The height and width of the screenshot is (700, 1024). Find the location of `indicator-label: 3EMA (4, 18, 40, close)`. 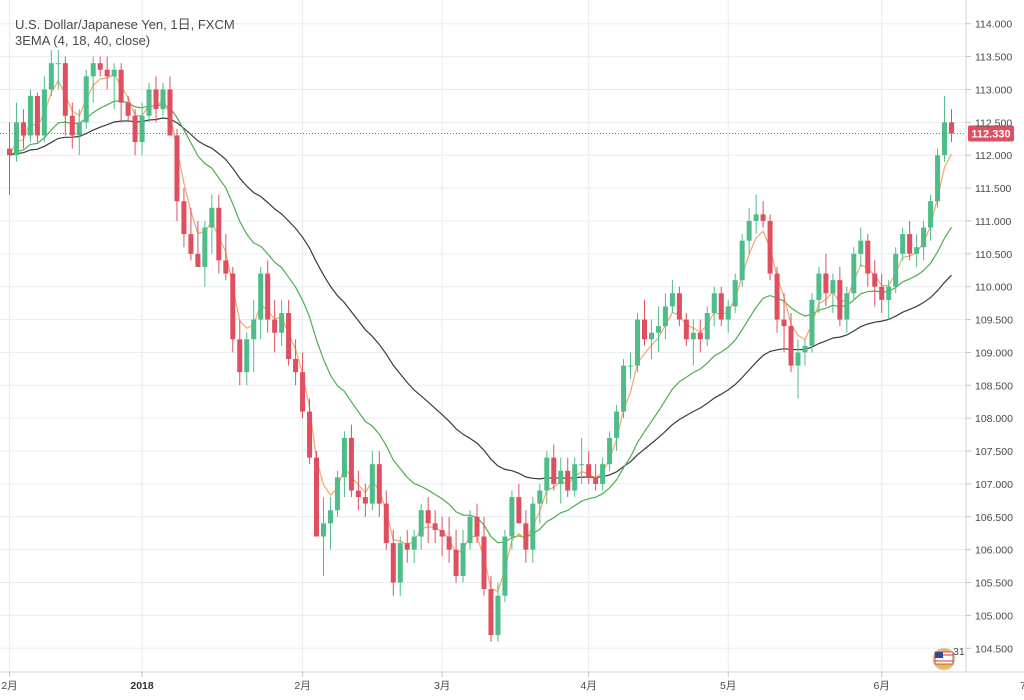

indicator-label: 3EMA (4, 18, 40, close) is located at coordinates (83, 40).